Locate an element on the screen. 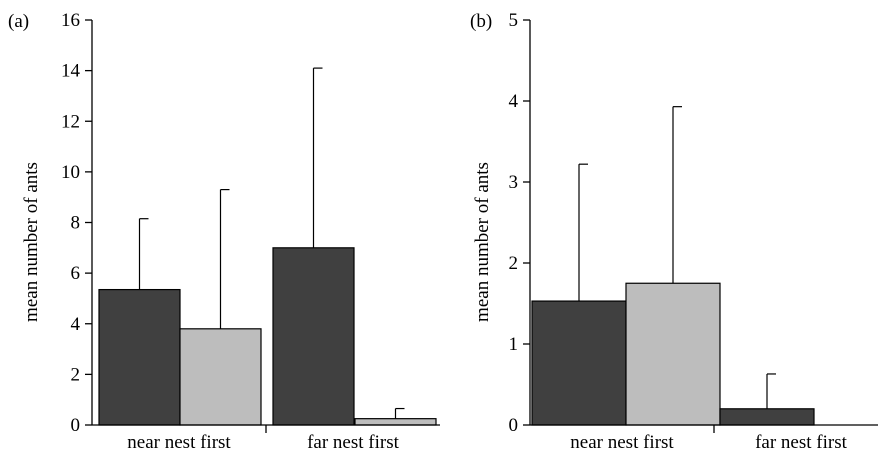 This screenshot has width=879, height=454. y-tick-label: 5 is located at coordinates (514, 20).